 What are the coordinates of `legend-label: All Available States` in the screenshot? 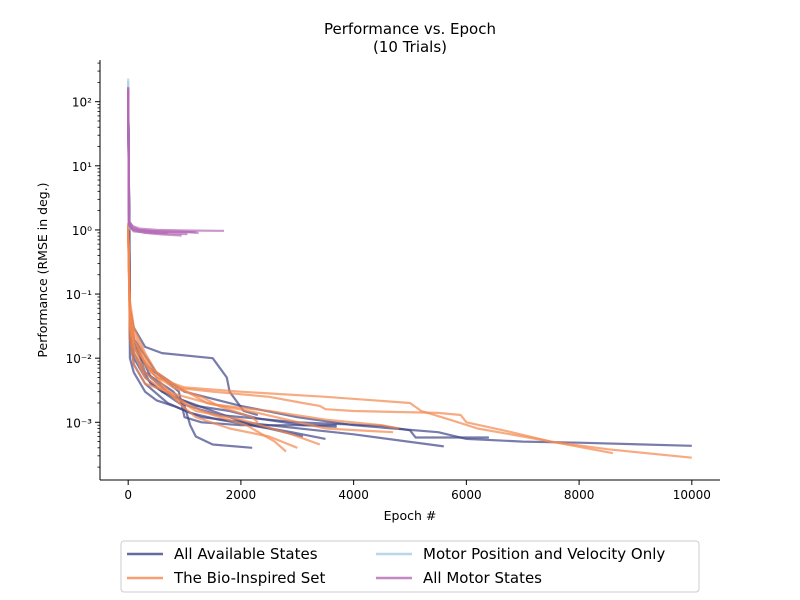 It's located at (246, 554).